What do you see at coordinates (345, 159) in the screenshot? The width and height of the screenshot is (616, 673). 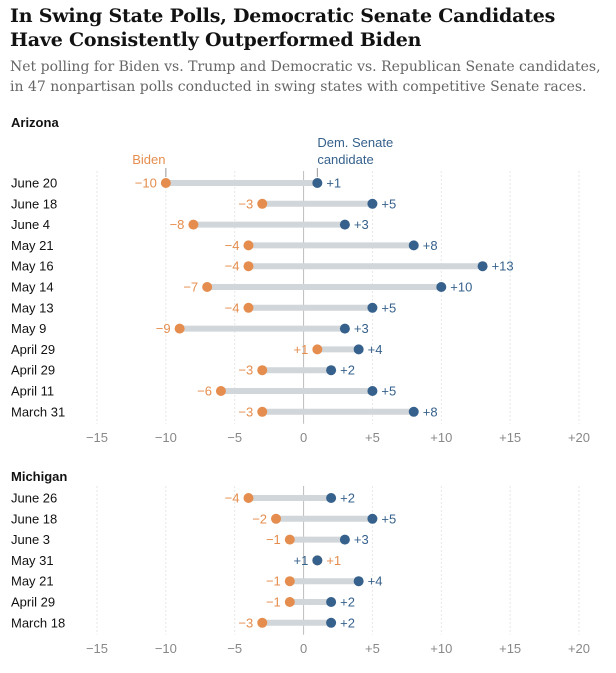 I see `legend-dem: candidate` at bounding box center [345, 159].